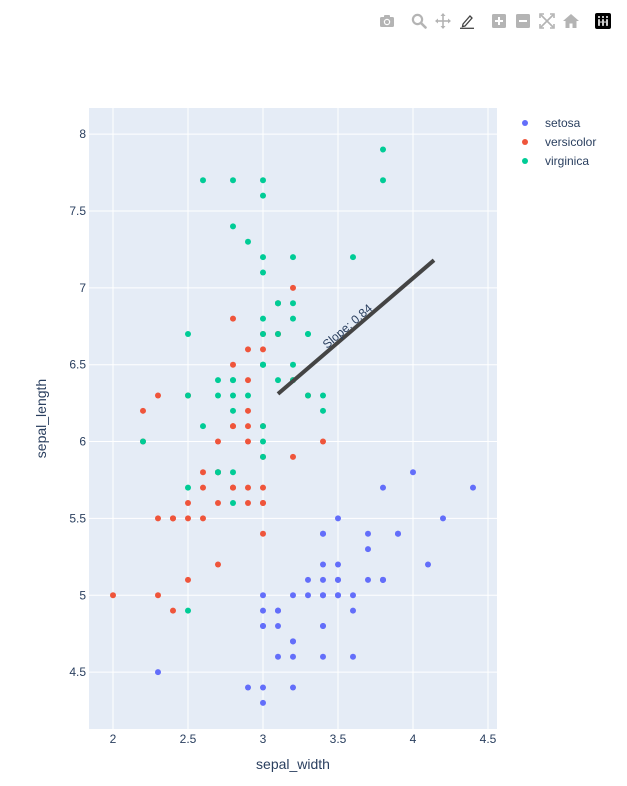 The width and height of the screenshot is (627, 786). I want to click on y-tick-label: 8, so click(82, 134).